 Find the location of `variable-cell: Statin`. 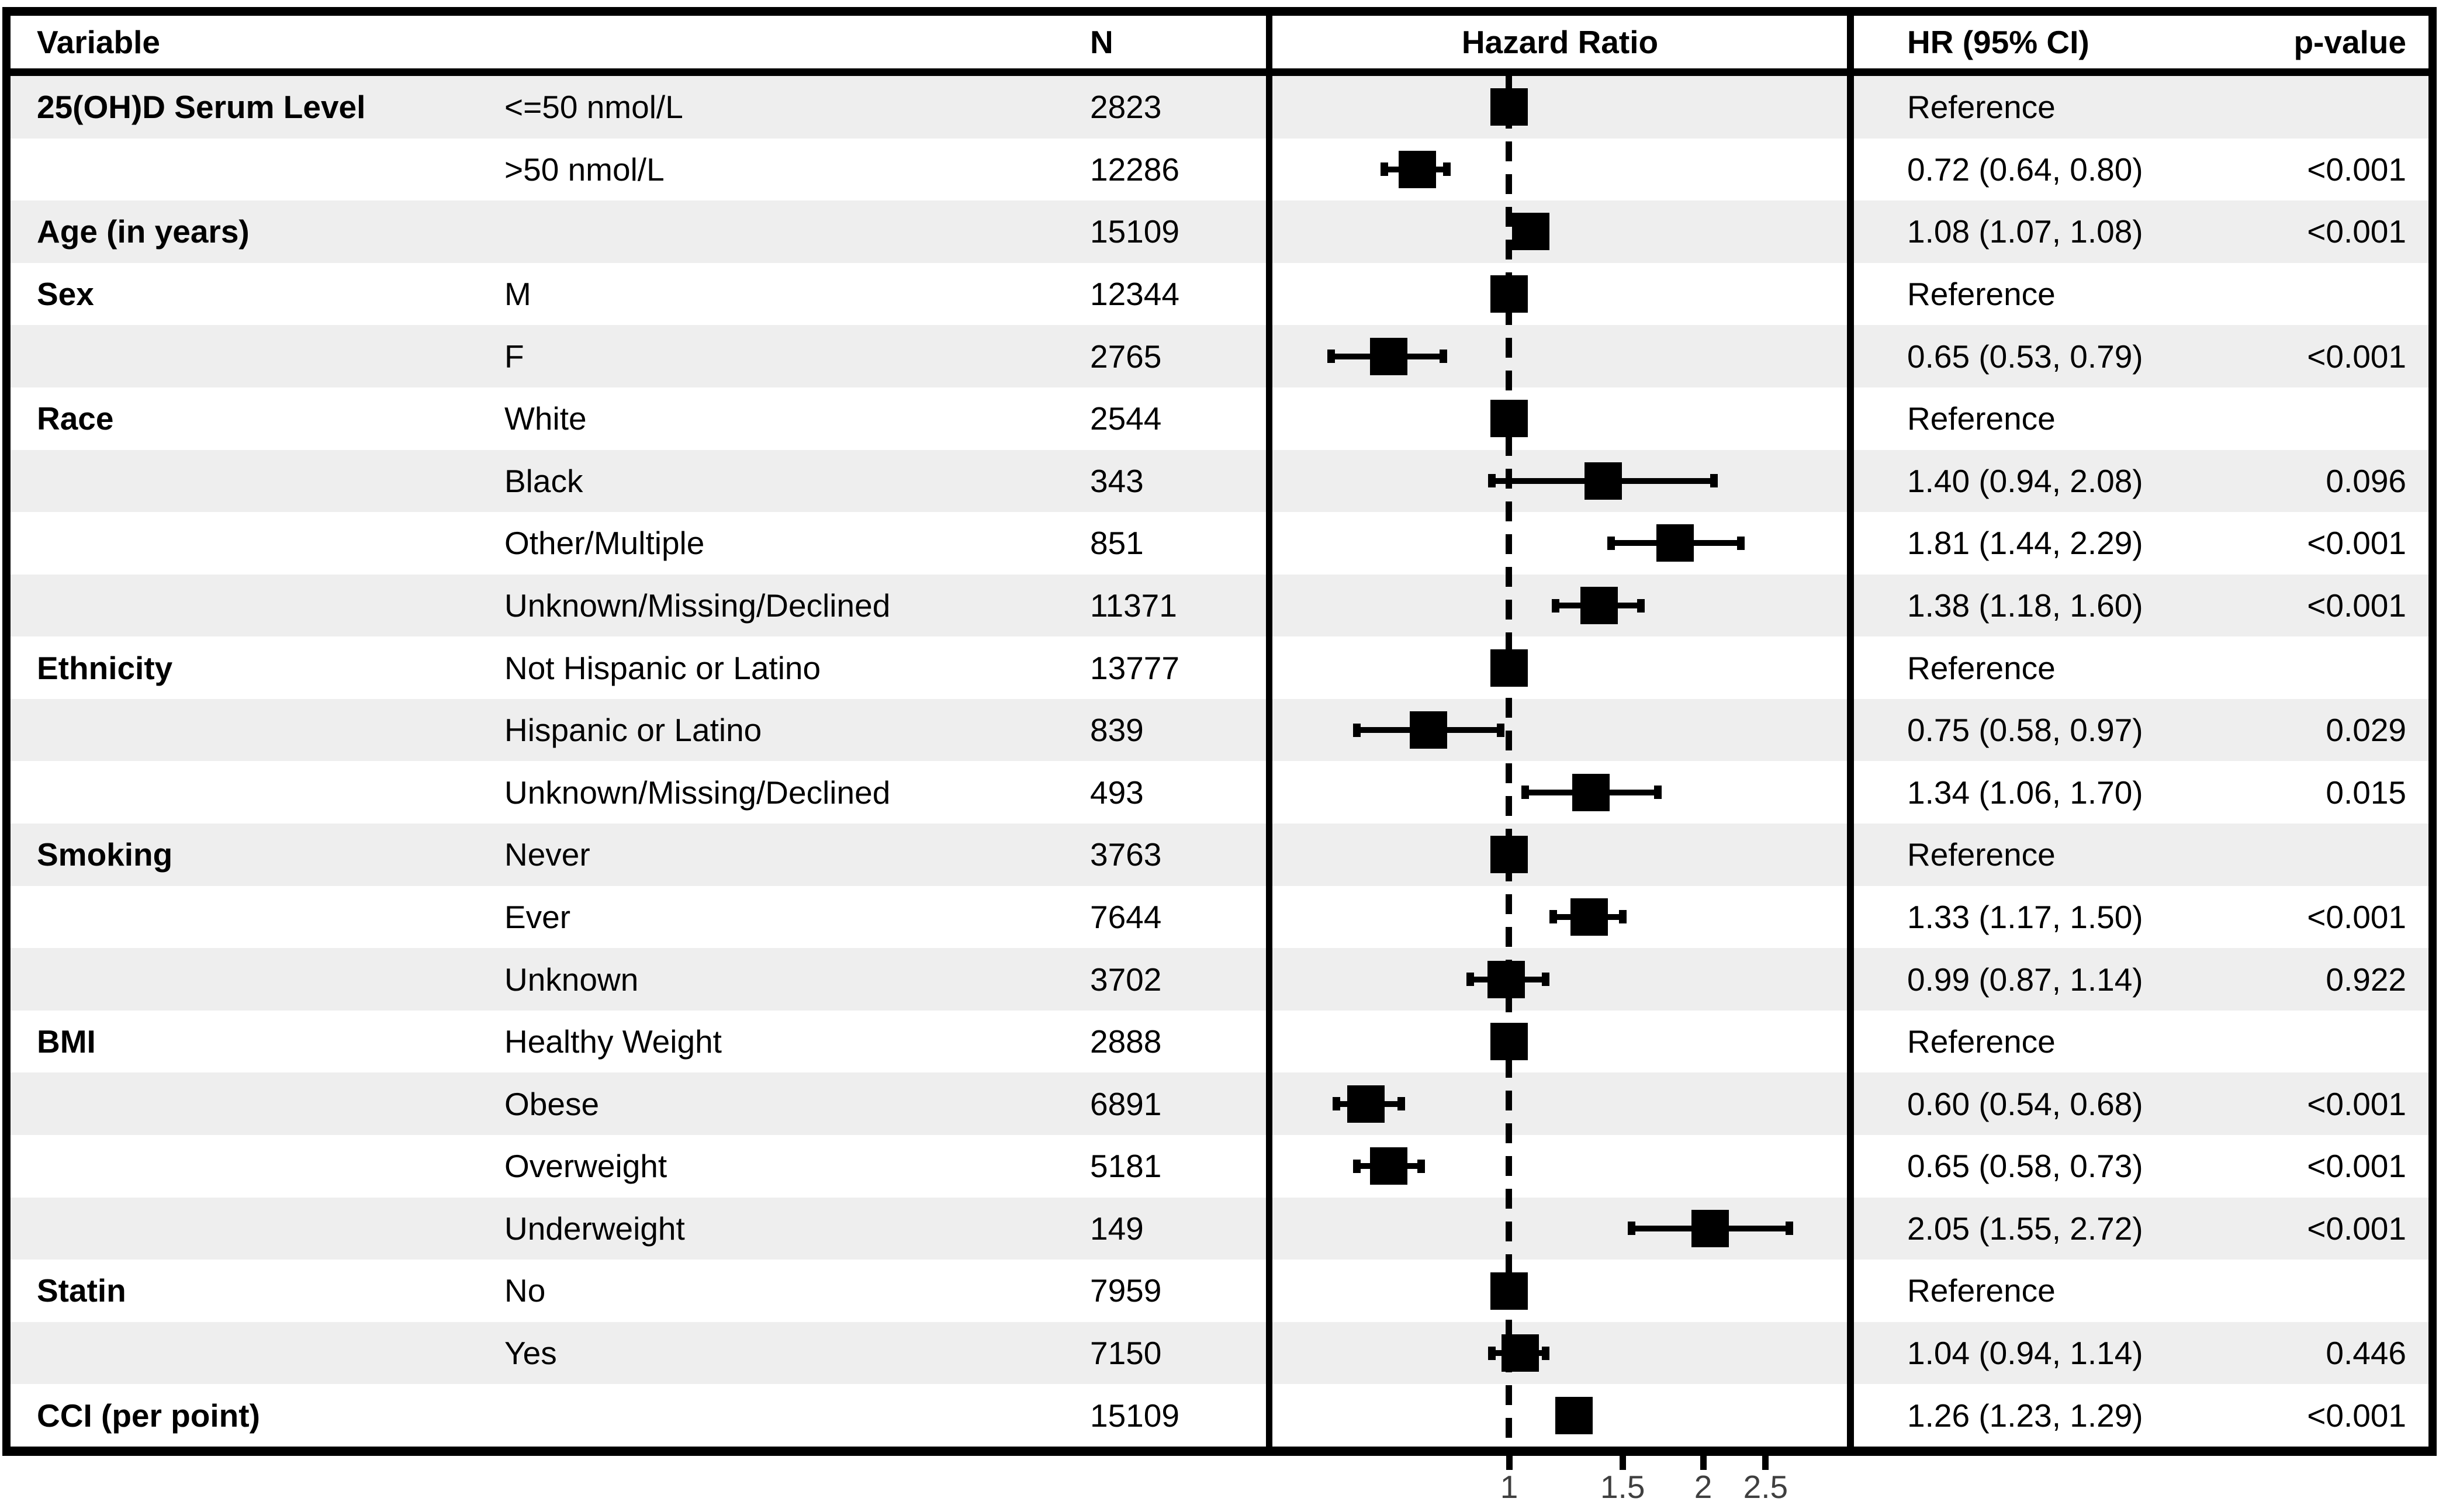

variable-cell: Statin is located at coordinates (81, 1291).